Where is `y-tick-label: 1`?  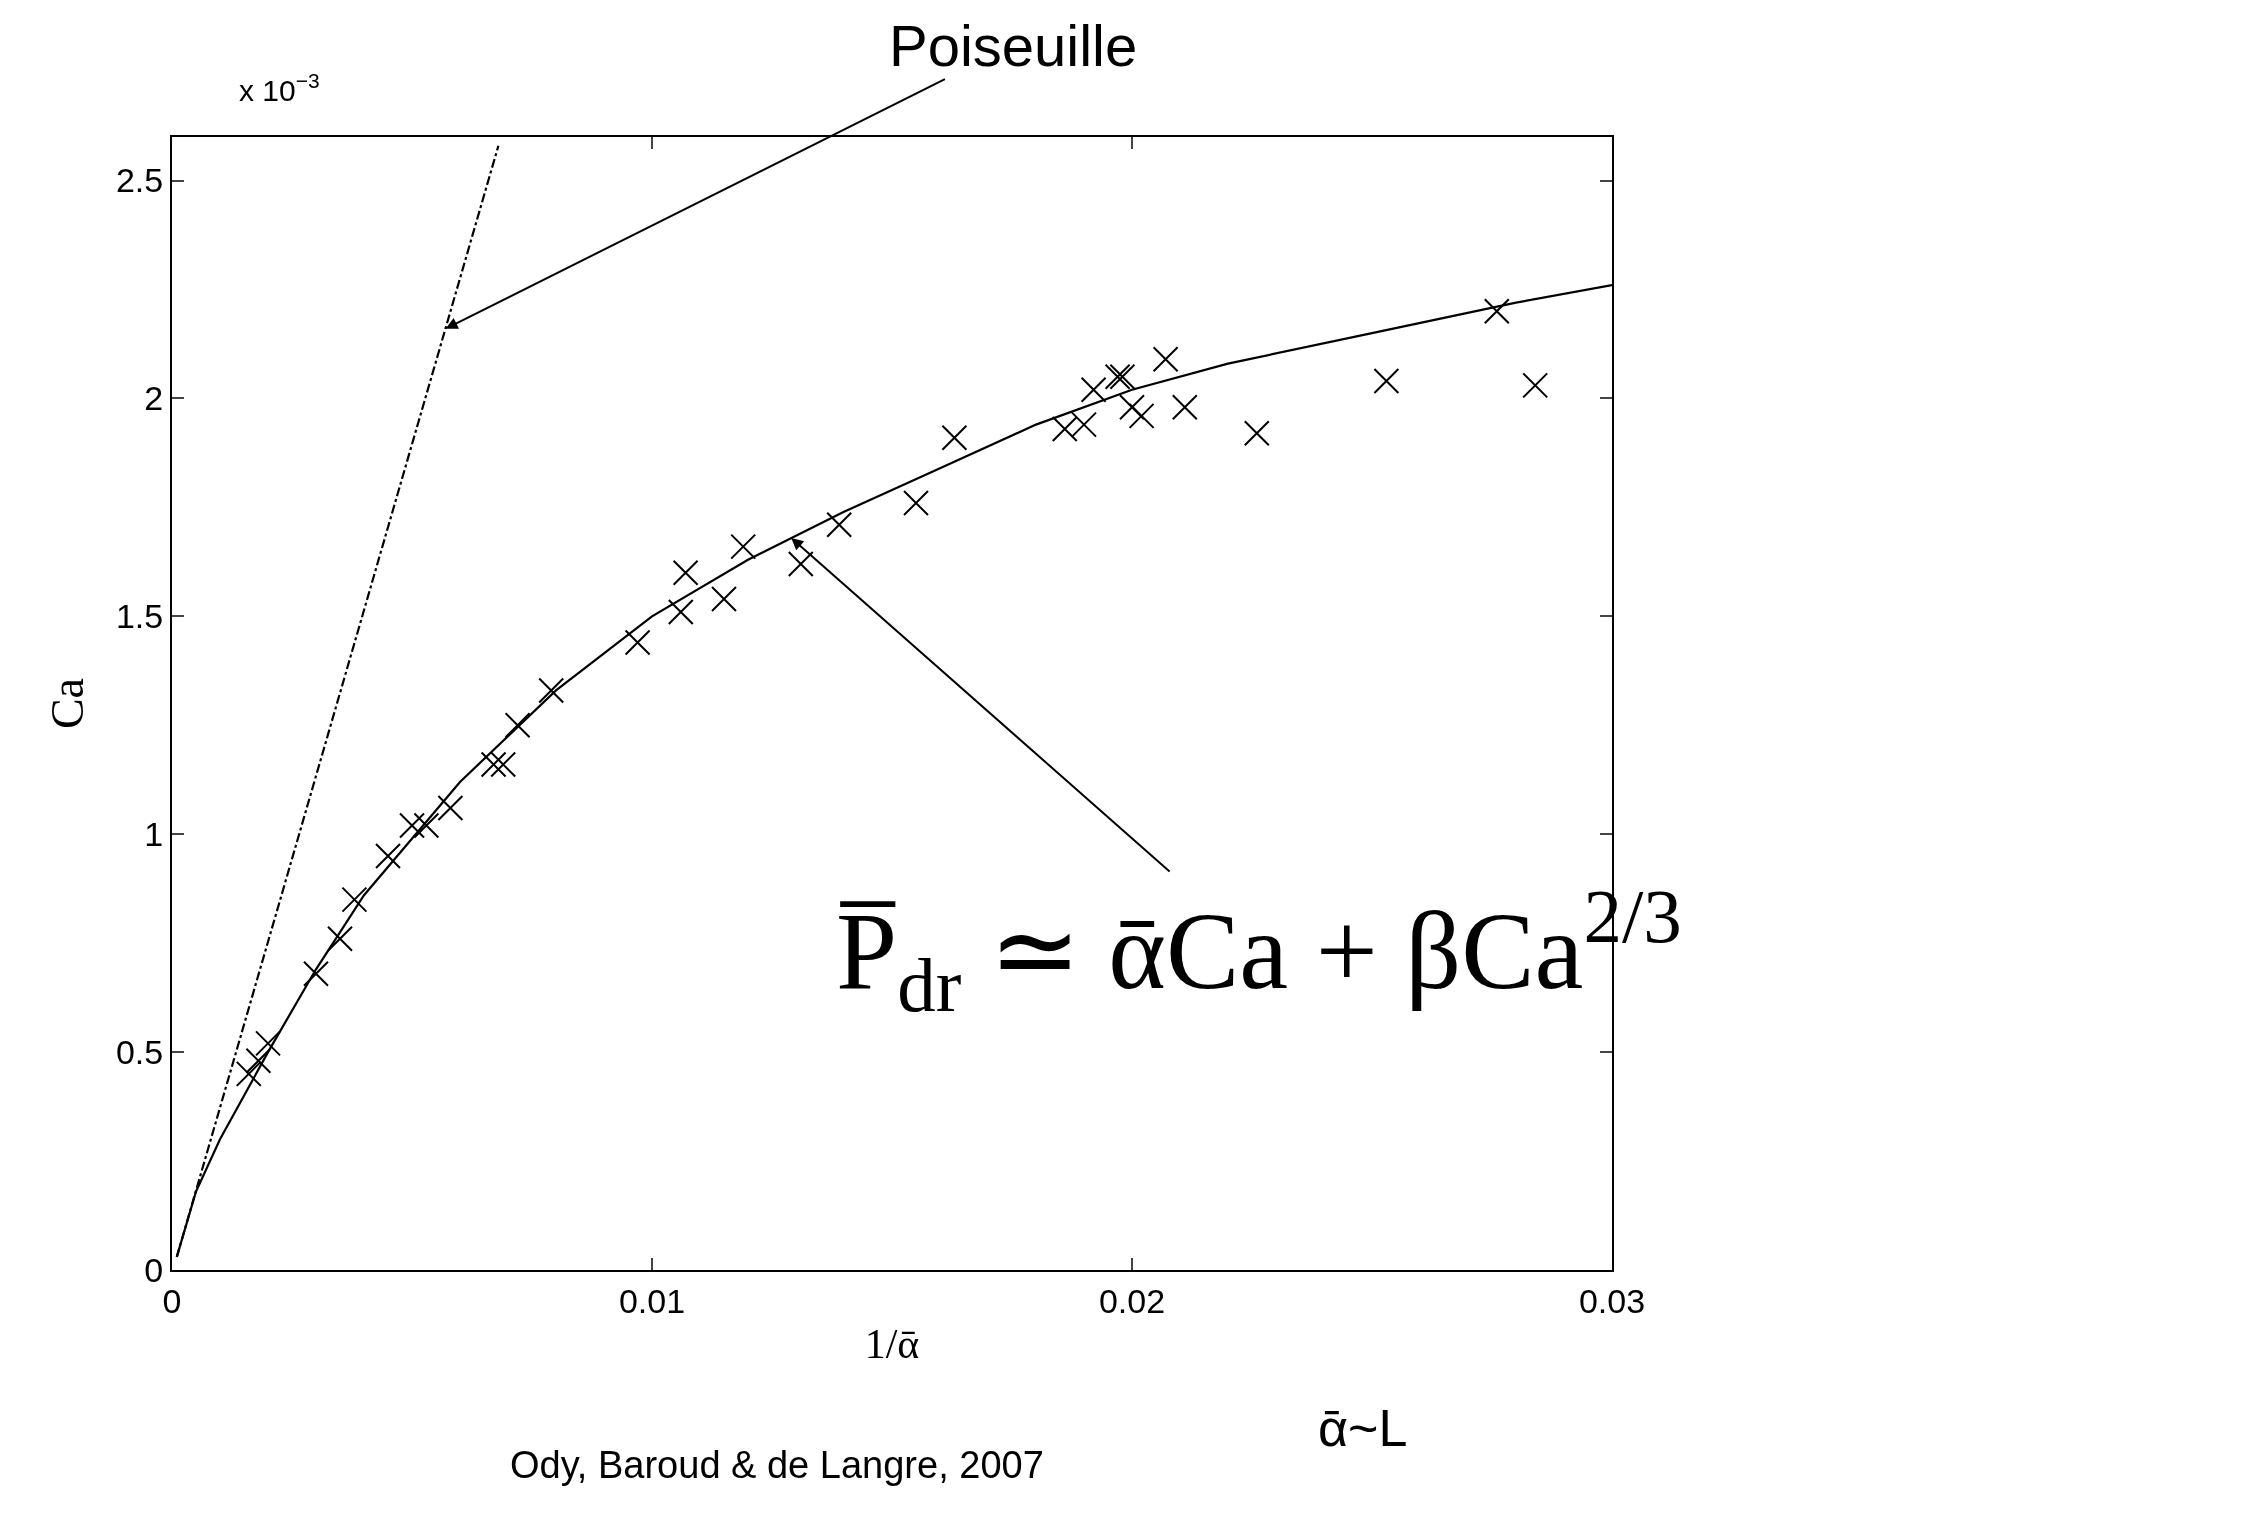 y-tick-label: 1 is located at coordinates (154, 834).